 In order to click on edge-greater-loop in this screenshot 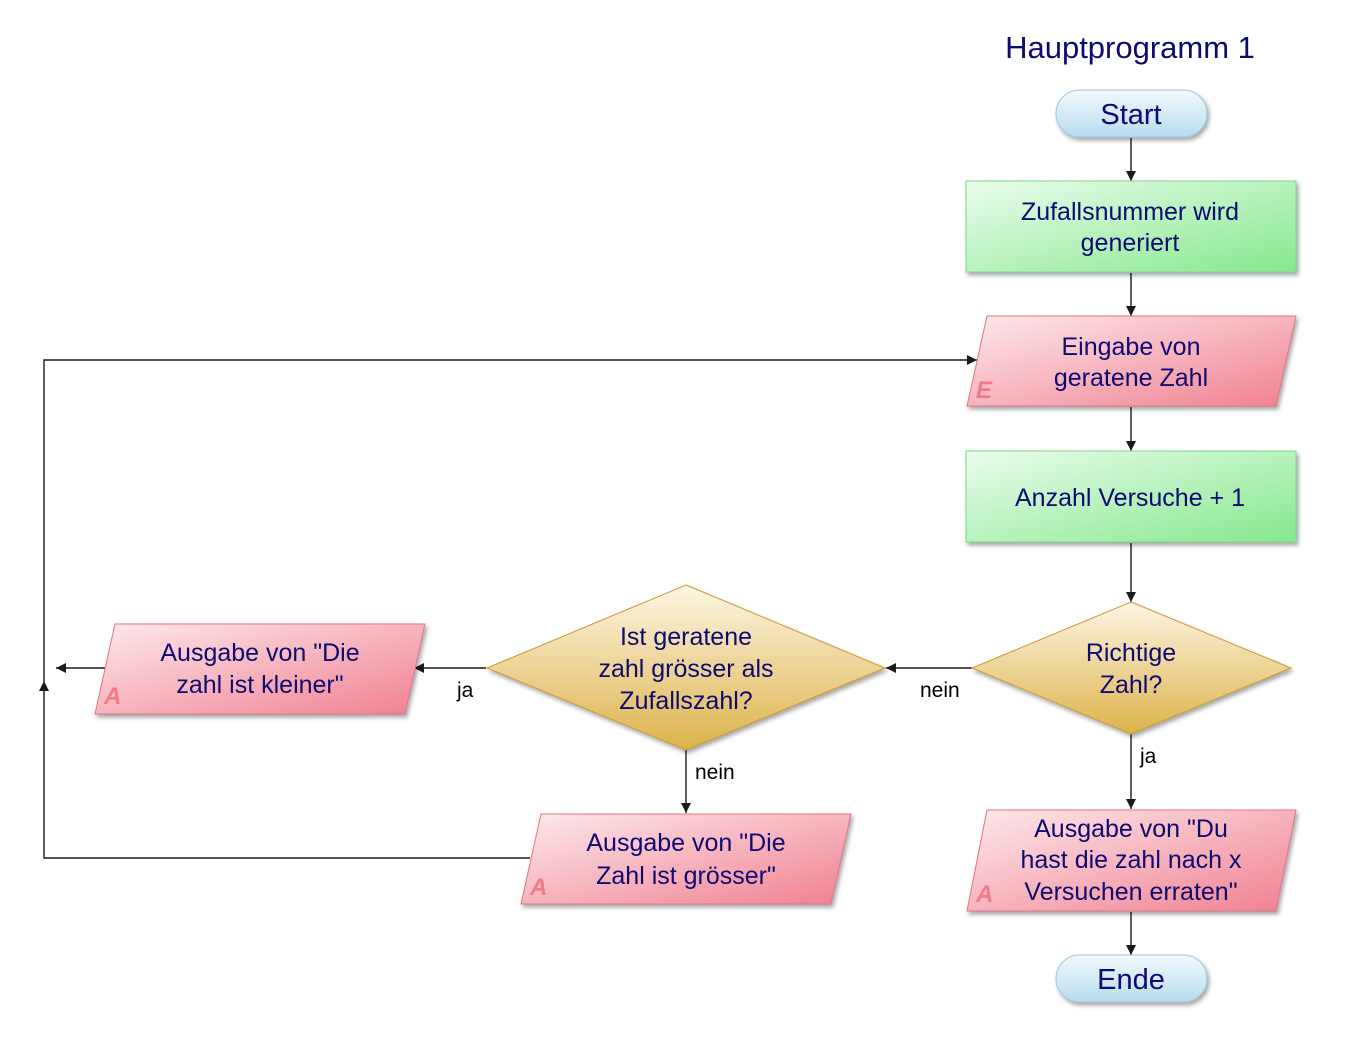, I will do `click(284, 770)`.